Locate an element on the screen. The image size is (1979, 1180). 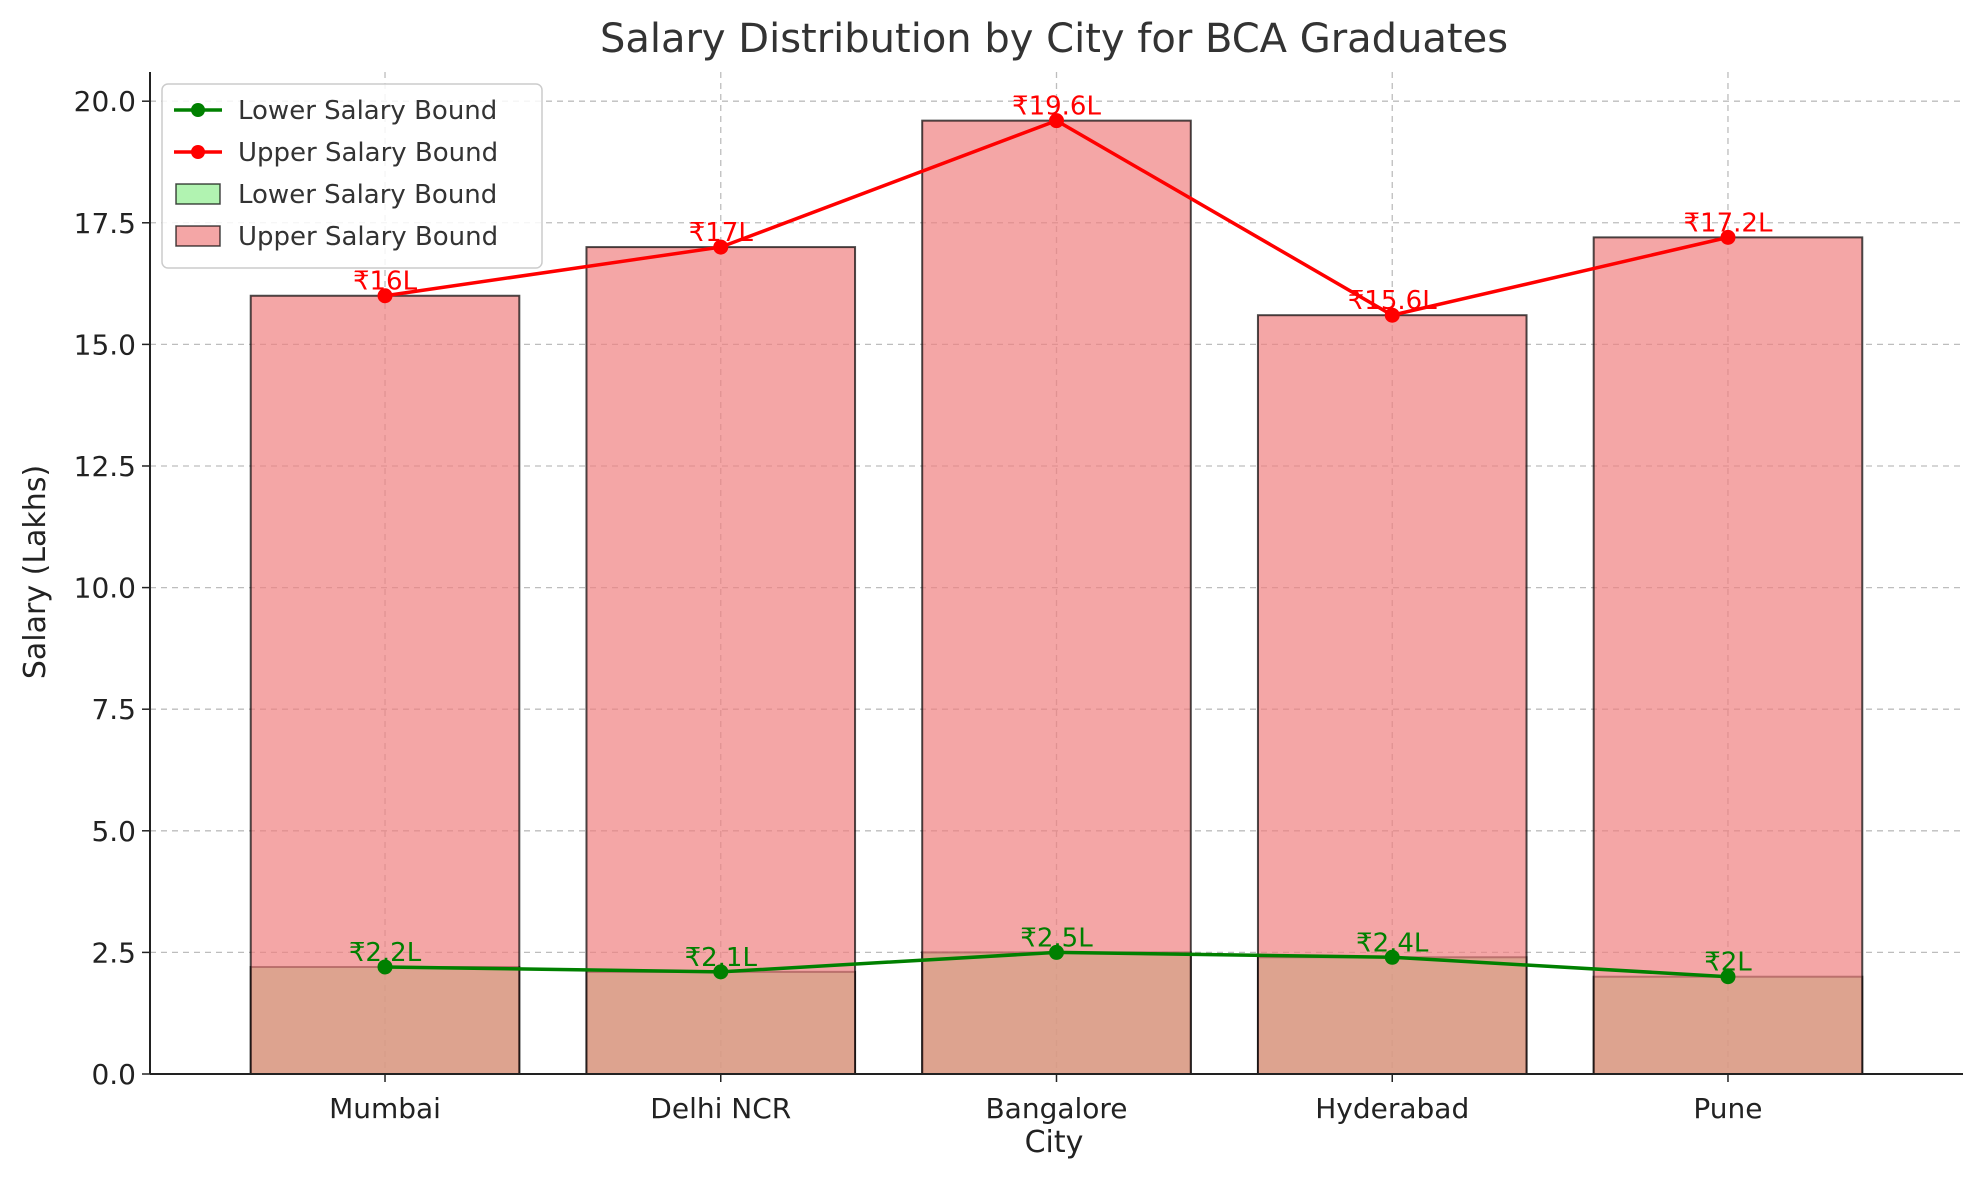
y-tick-label: 20.0 is located at coordinates (105, 101).